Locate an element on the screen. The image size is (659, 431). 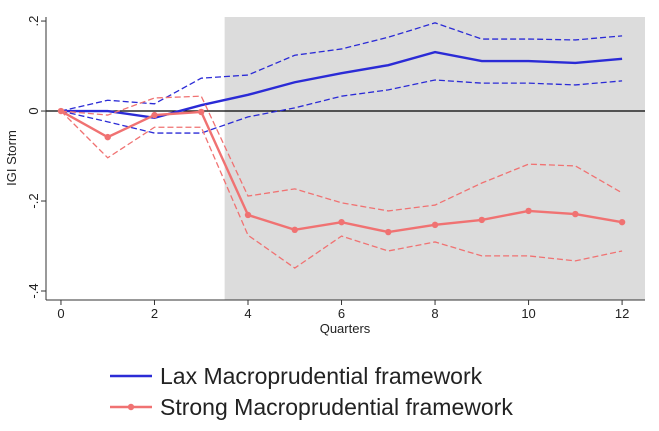
y-tick-label: .2 is located at coordinates (33, 21).